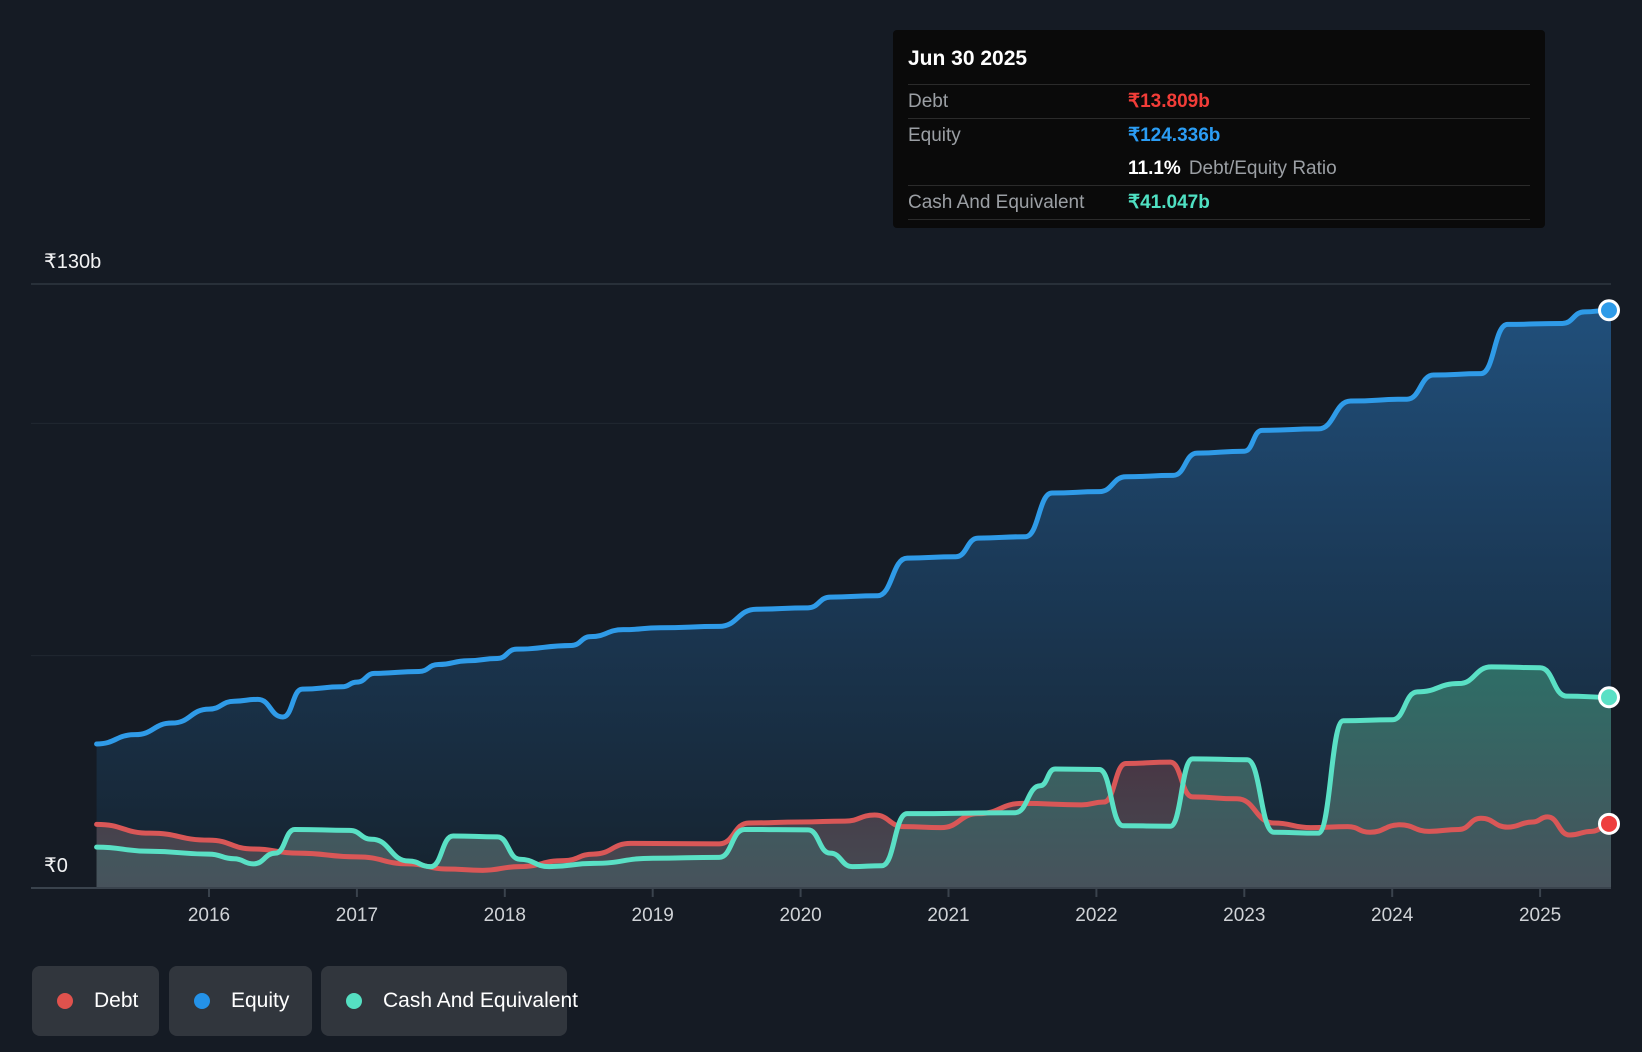 The width and height of the screenshot is (1642, 1052). Describe the element at coordinates (1154, 168) in the screenshot. I see `debt-equity-ratio-number: 11.1%` at that location.